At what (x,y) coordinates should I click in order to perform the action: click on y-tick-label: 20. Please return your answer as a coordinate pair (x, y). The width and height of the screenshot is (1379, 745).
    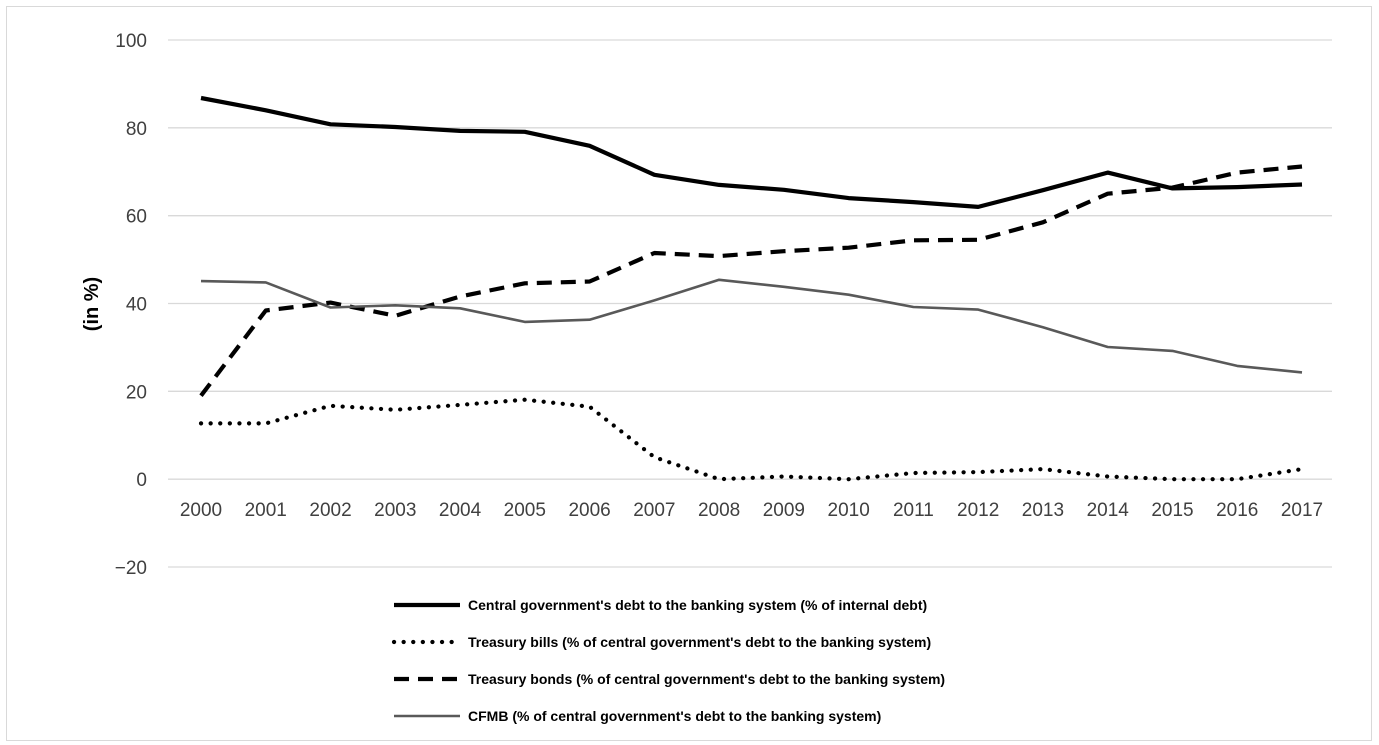
    Looking at the image, I should click on (136, 392).